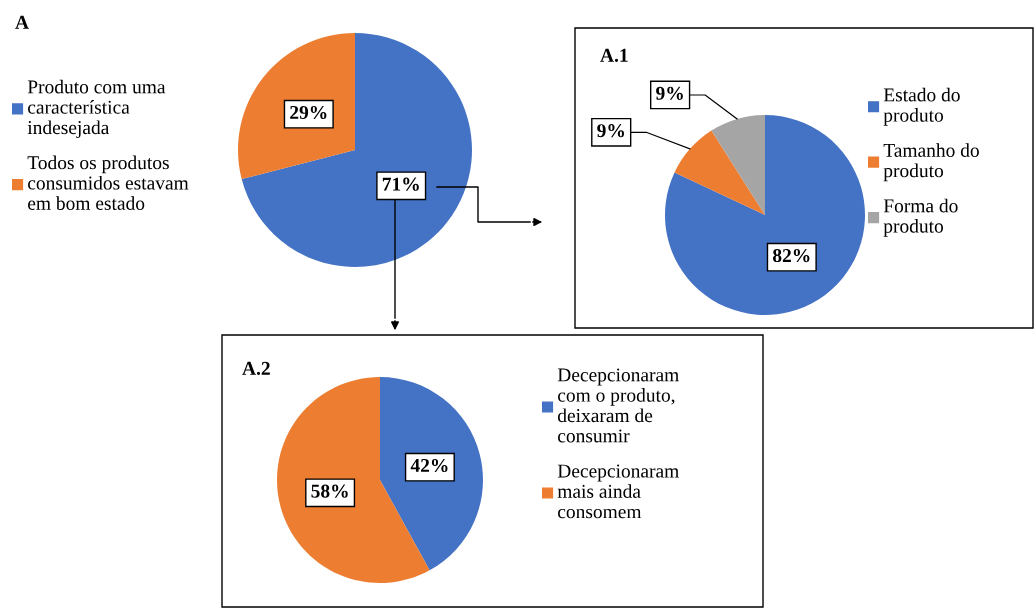 Image resolution: width=1034 pixels, height=608 pixels. Describe the element at coordinates (308, 112) in the screenshot. I see `data-label: 29%` at that location.